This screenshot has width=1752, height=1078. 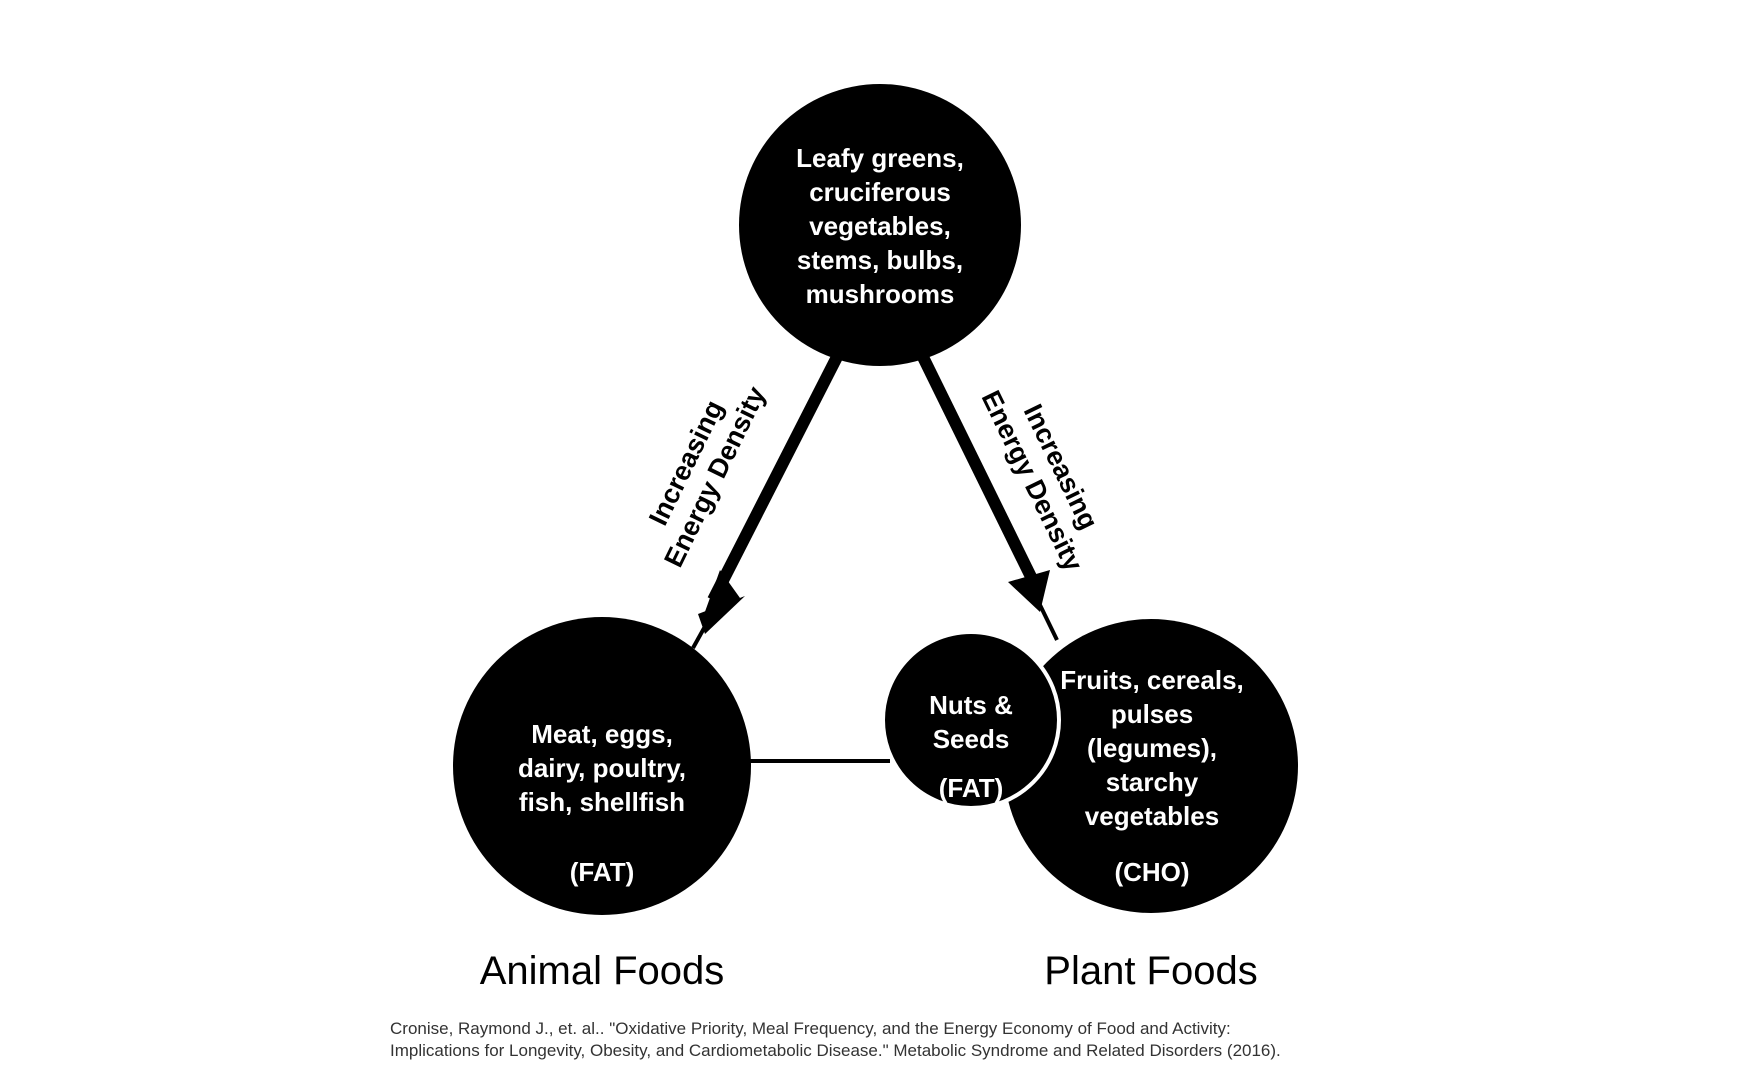 What do you see at coordinates (775, 477) in the screenshot?
I see `arrow-left` at bounding box center [775, 477].